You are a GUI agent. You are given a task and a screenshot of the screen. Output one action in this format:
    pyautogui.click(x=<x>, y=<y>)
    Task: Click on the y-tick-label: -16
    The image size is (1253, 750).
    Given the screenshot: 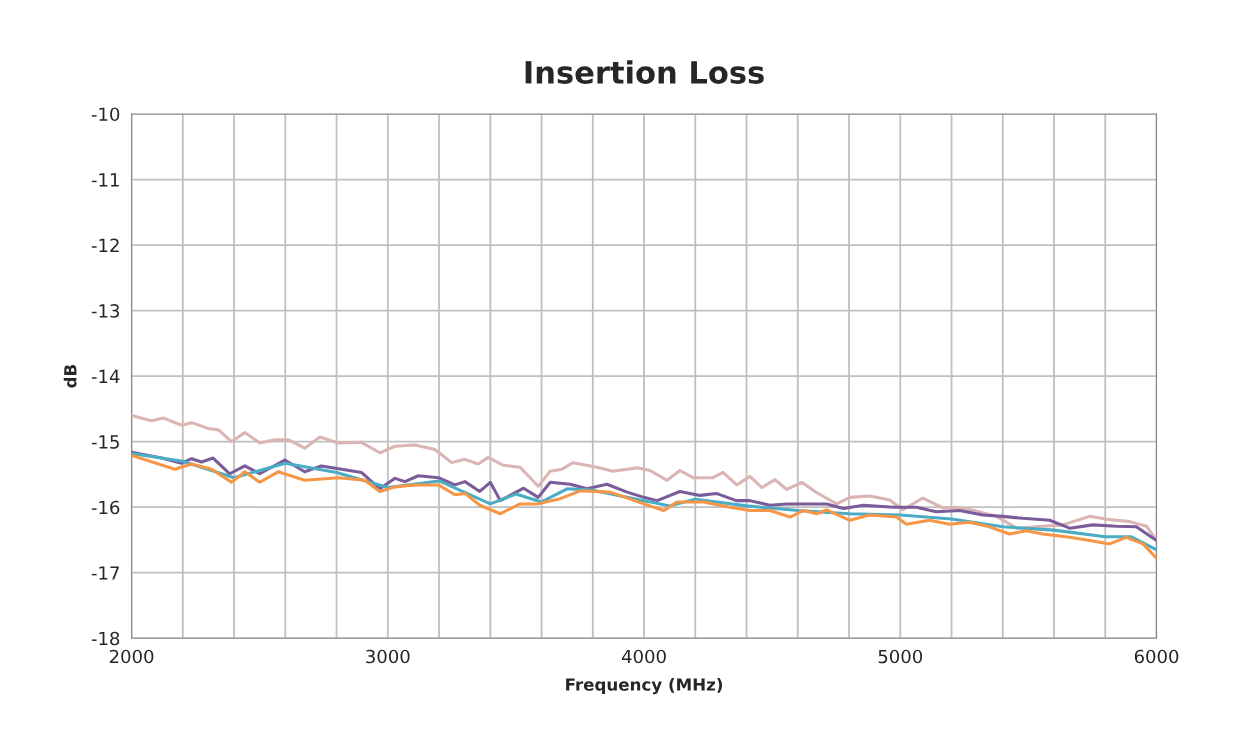 What is the action you would take?
    pyautogui.click(x=105, y=507)
    